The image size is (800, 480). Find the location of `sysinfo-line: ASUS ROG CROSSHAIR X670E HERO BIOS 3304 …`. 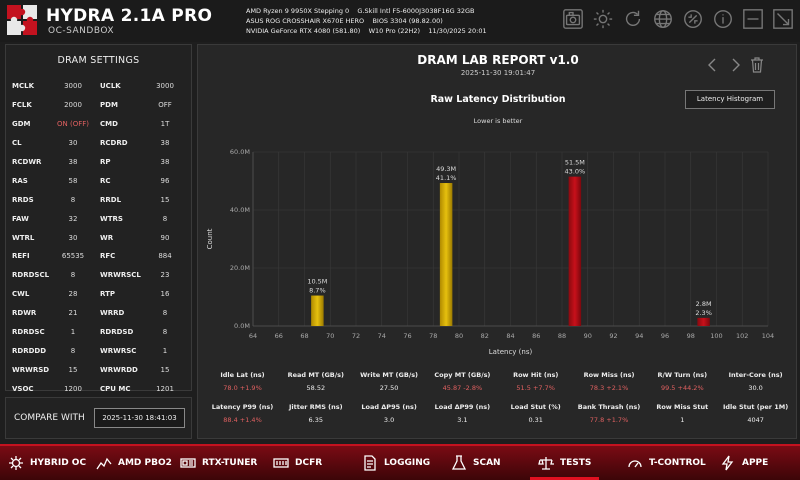

sysinfo-line: ASUS ROG CROSSHAIR X670E HERO BIOS 3304 … is located at coordinates (344, 21).